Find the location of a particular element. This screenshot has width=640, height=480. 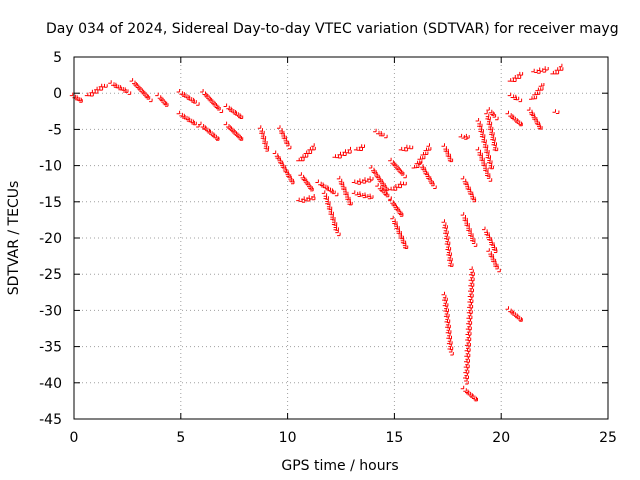

series-a05 is located at coordinates (162, 99).